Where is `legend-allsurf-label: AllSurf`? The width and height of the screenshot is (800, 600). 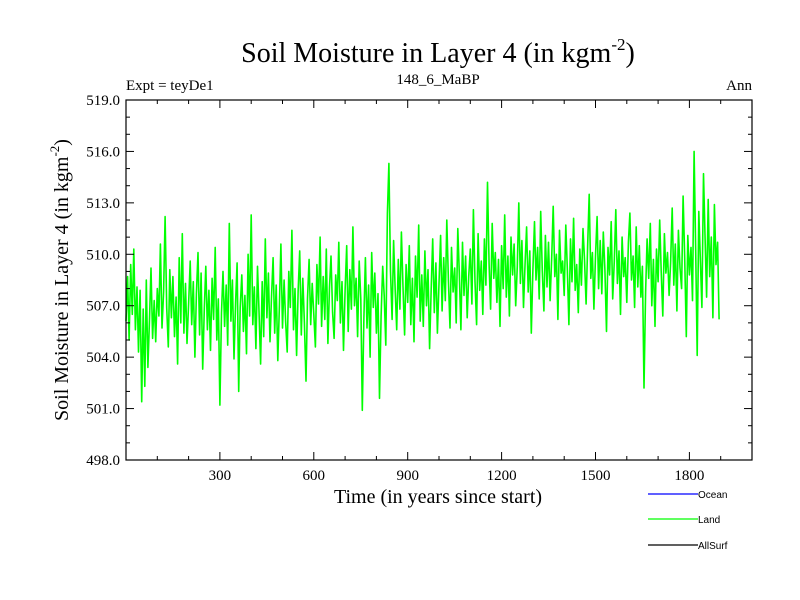
legend-allsurf-label: AllSurf is located at coordinates (713, 546).